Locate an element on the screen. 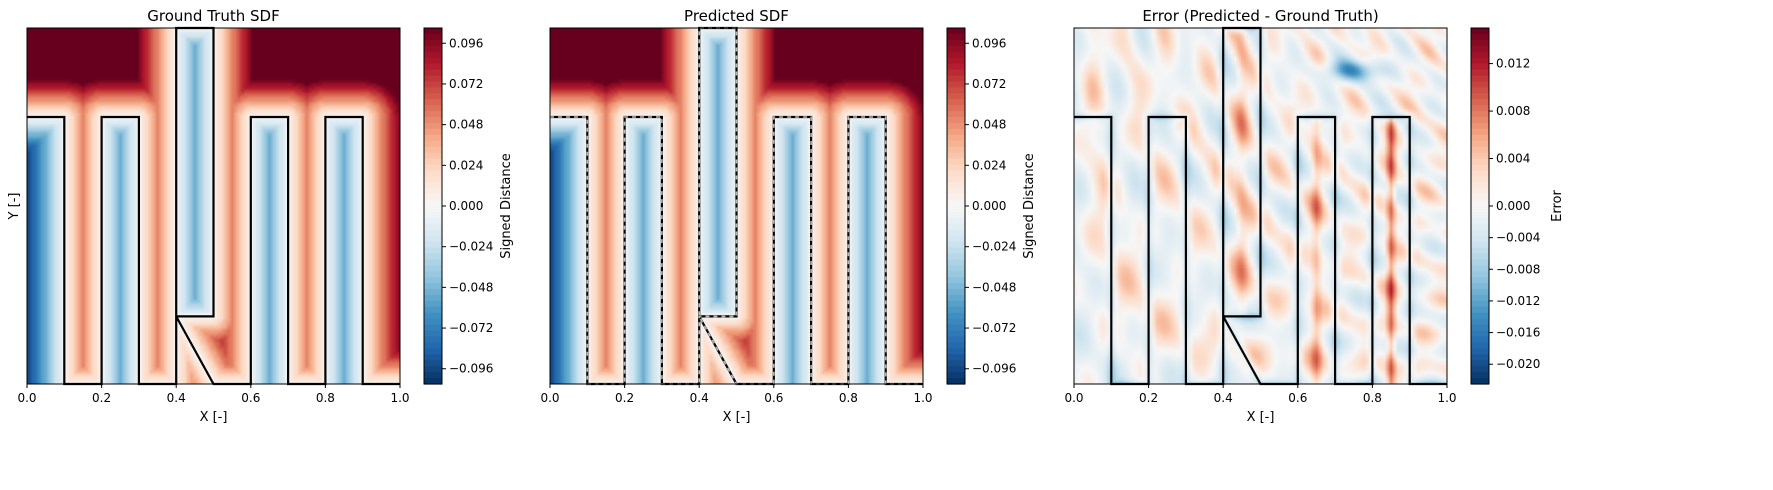 The height and width of the screenshot is (490, 1773). x-tick-label: 0.4 is located at coordinates (176, 398).